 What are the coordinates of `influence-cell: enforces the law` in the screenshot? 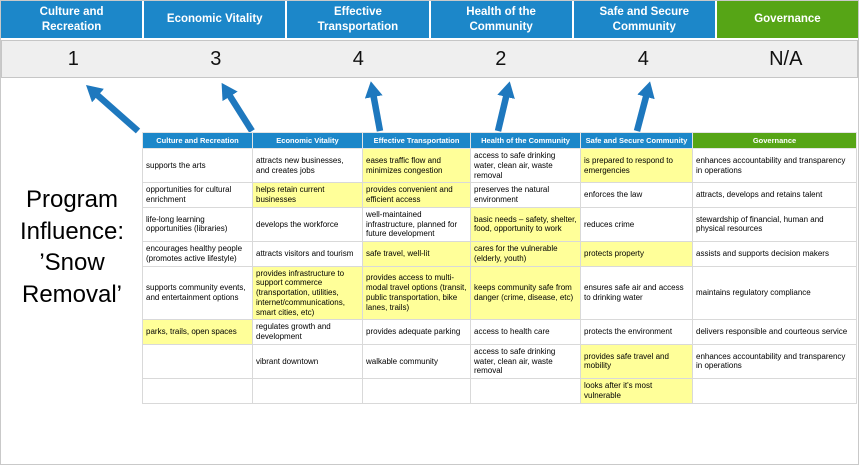 It's located at (636, 195).